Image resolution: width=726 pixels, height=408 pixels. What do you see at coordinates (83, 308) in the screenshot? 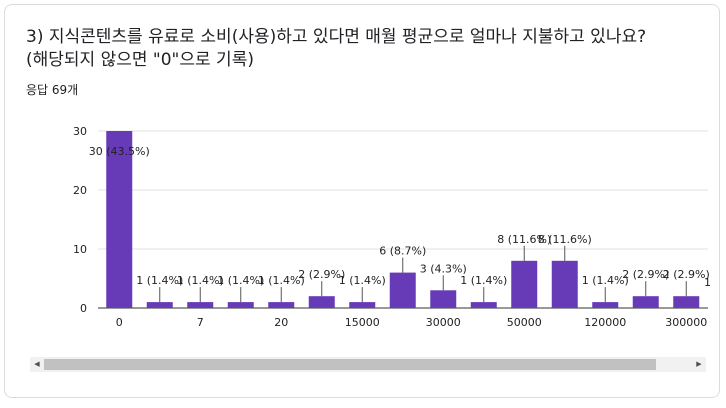
I see `y-tick-label: 0` at bounding box center [83, 308].